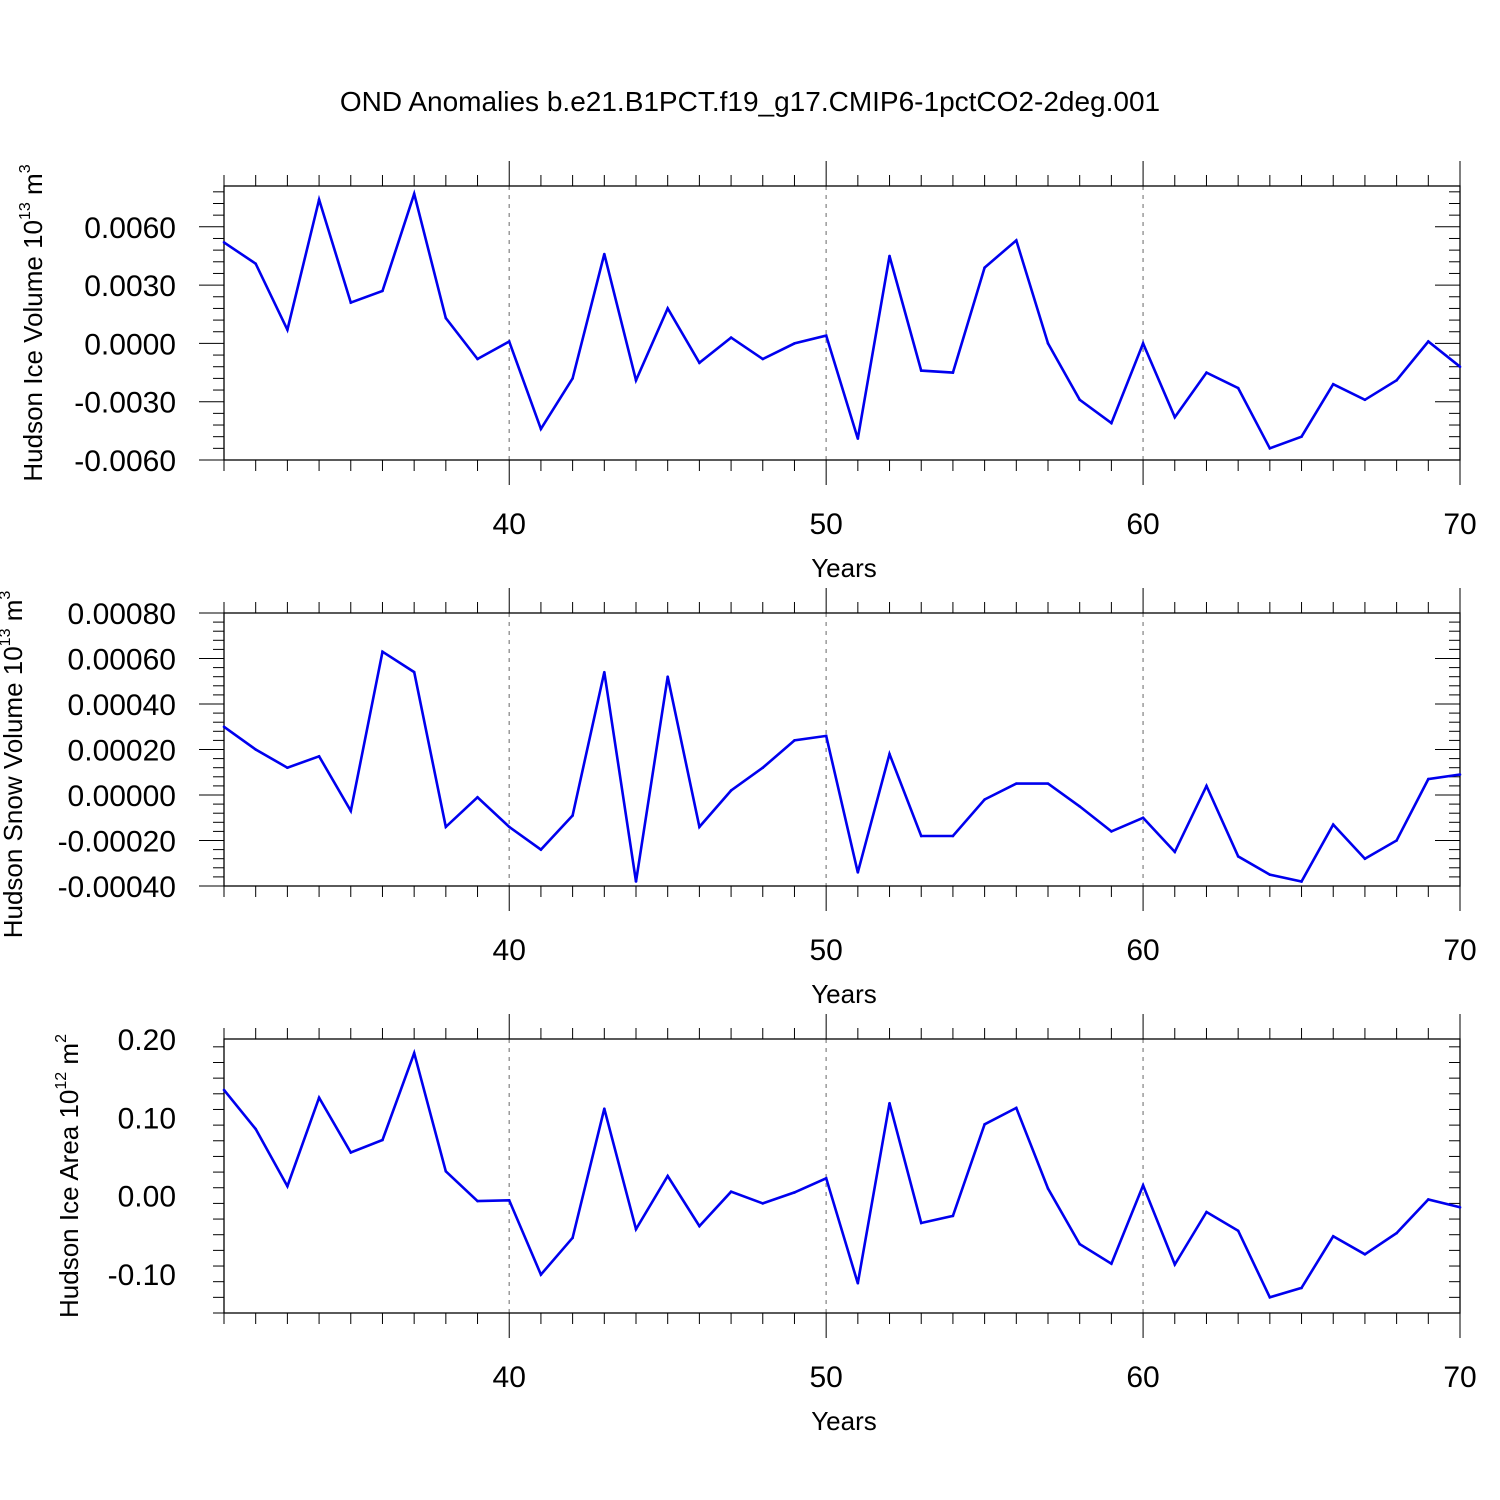  Describe the element at coordinates (122, 796) in the screenshot. I see `y-tick-label: 0.00000` at that location.